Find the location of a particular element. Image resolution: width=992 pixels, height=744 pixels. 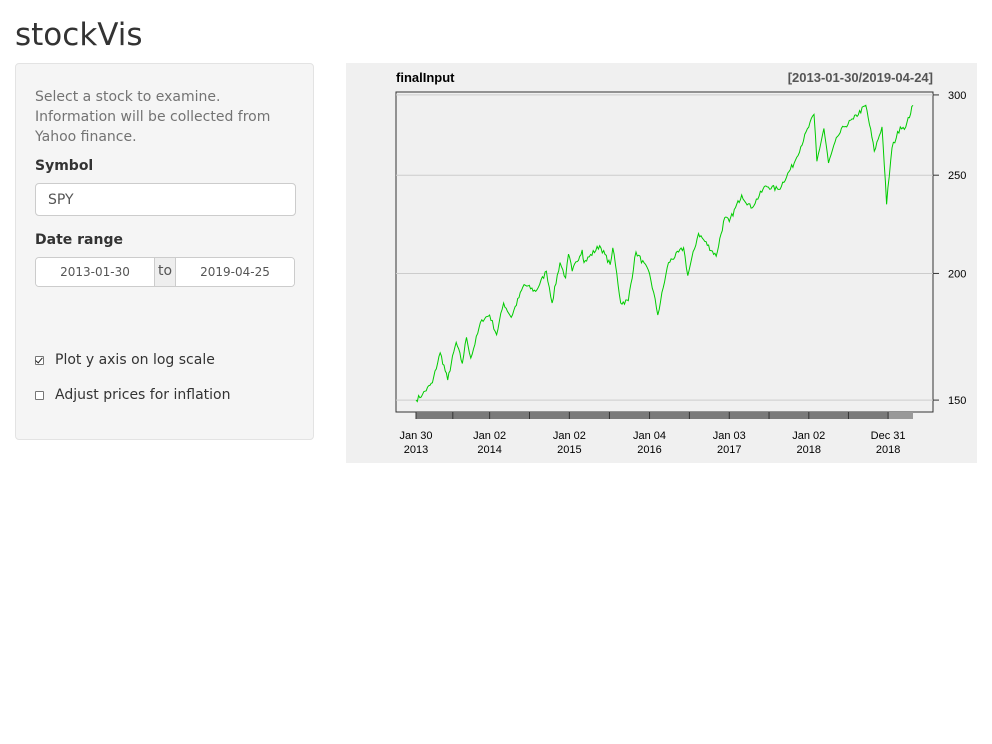

x-tick-label: Jan 30 is located at coordinates (415, 436).